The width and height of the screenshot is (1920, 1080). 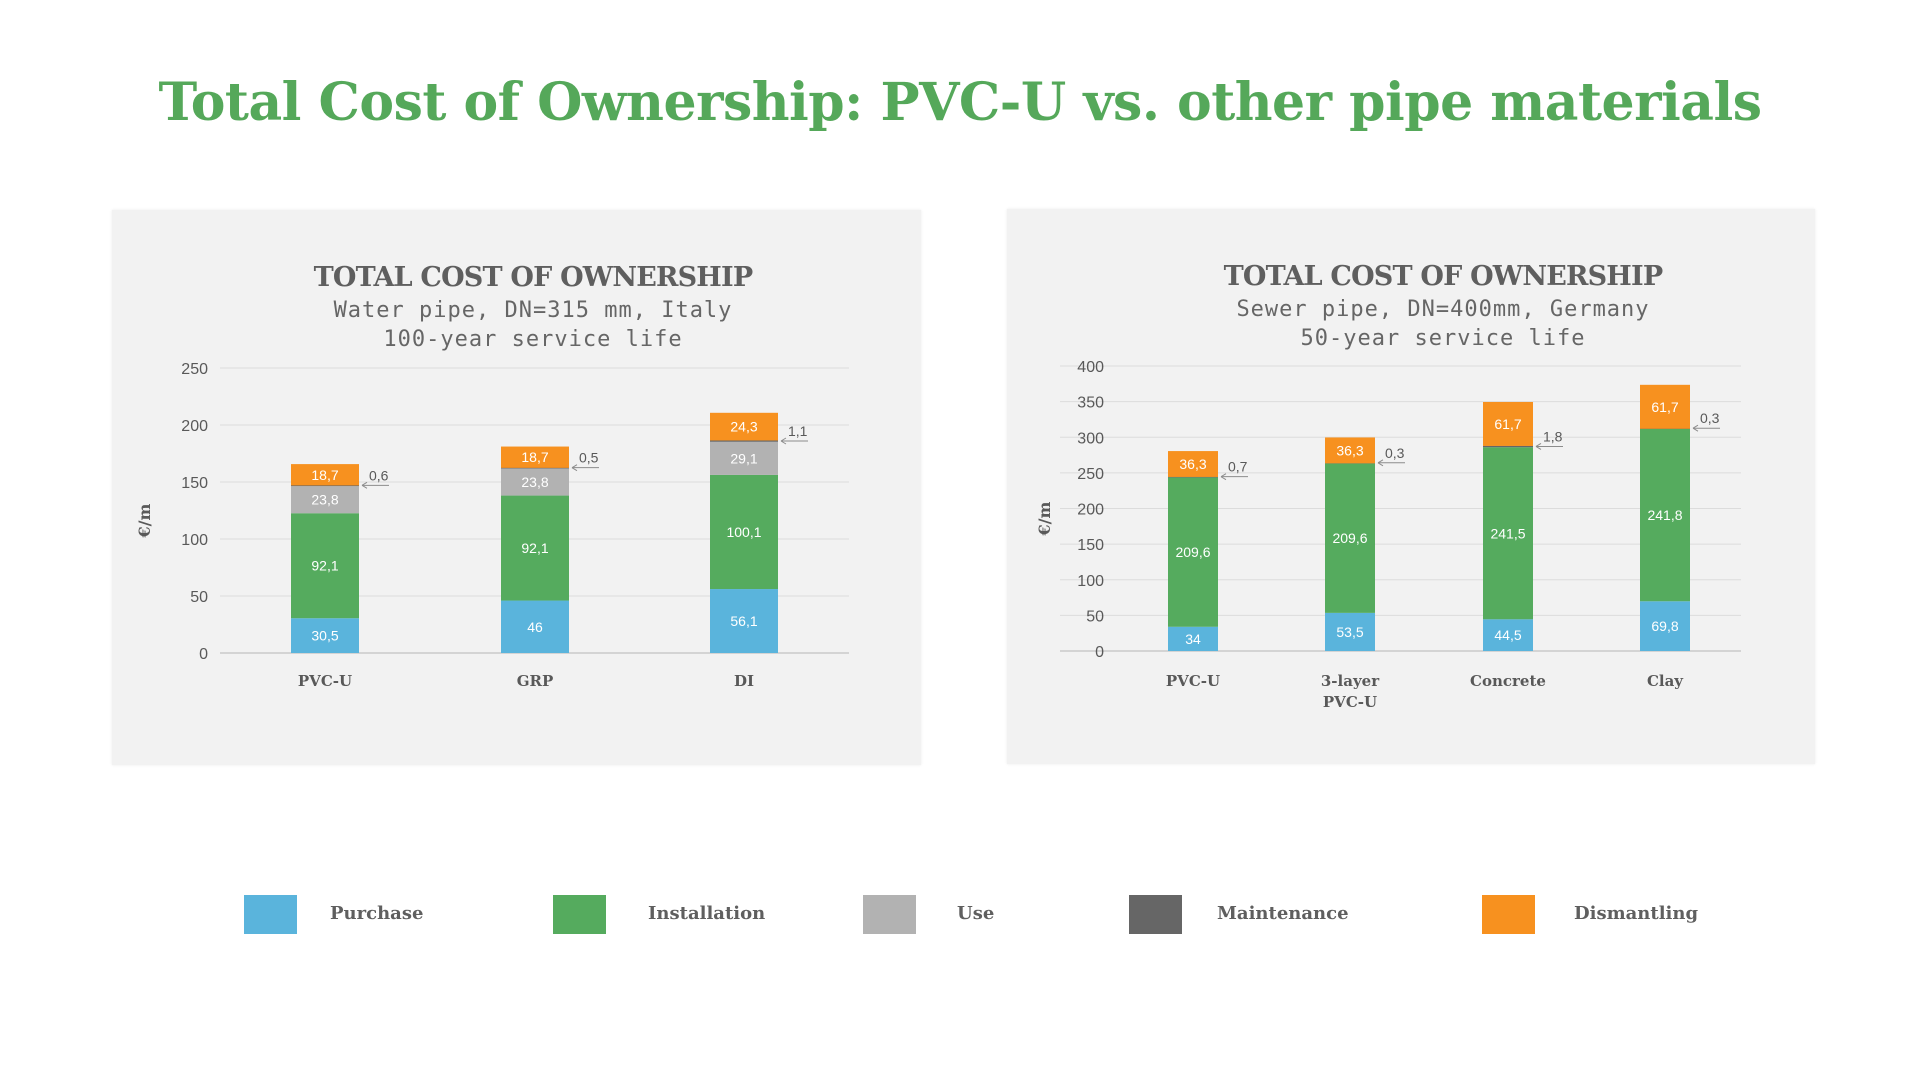 I want to click on legend-label: Use, so click(x=976, y=913).